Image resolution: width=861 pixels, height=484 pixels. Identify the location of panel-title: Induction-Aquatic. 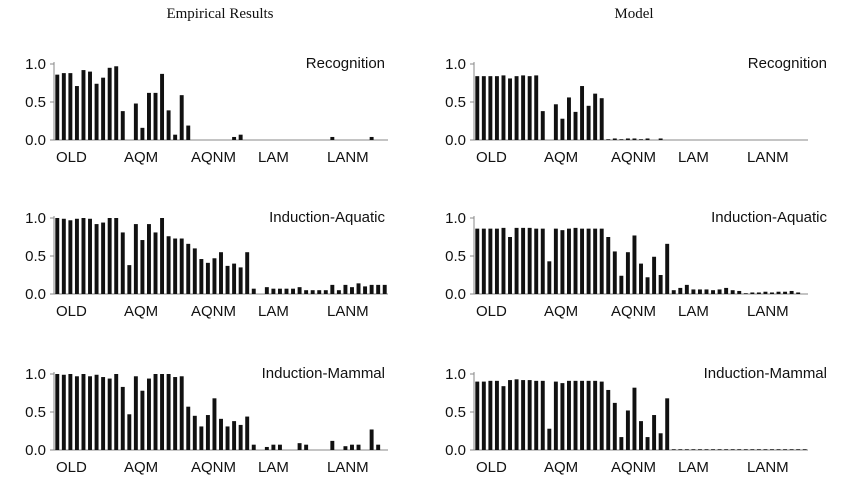
(327, 217).